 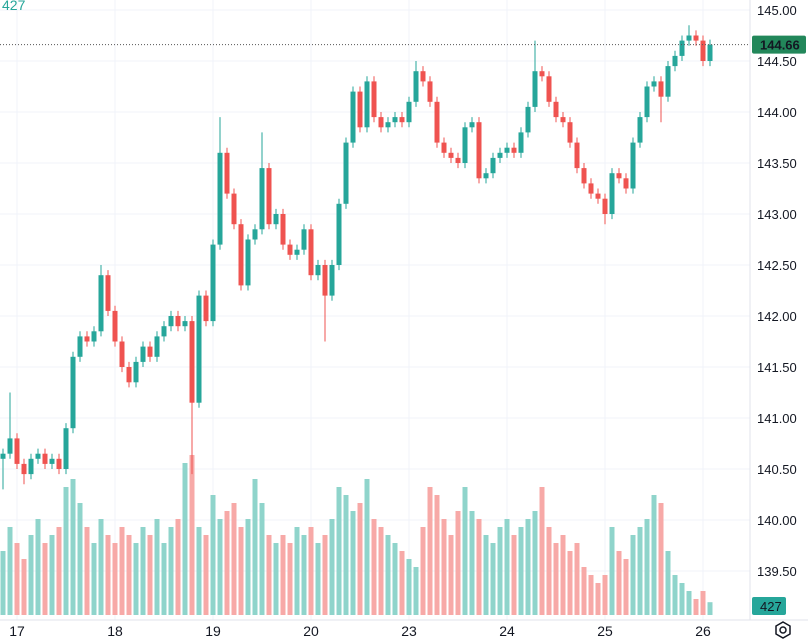 What do you see at coordinates (703, 631) in the screenshot?
I see `date-tick-label: 26` at bounding box center [703, 631].